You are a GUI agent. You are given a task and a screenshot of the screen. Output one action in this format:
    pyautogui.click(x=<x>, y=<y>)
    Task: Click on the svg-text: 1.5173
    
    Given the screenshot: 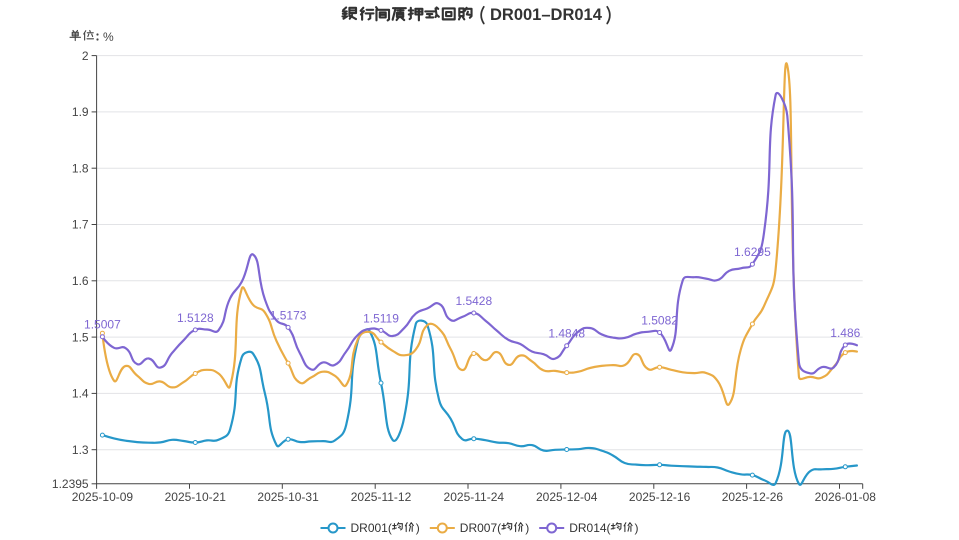 What is the action you would take?
    pyautogui.click(x=288, y=315)
    